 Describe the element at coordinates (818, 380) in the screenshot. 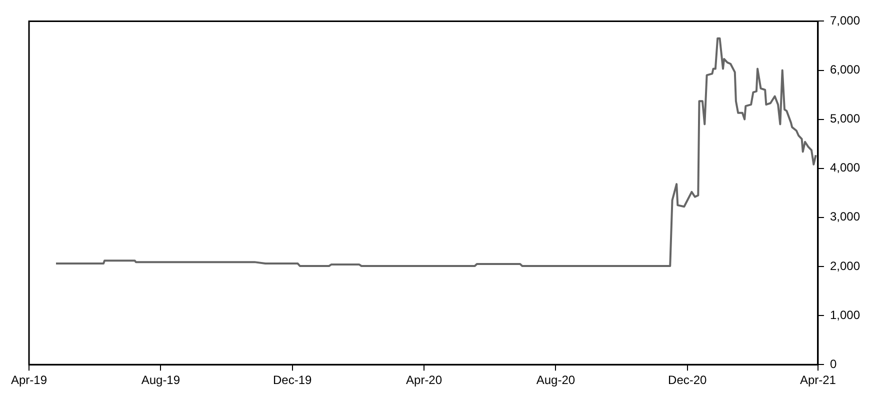

I see `x-tick-label: Apr-21` at that location.